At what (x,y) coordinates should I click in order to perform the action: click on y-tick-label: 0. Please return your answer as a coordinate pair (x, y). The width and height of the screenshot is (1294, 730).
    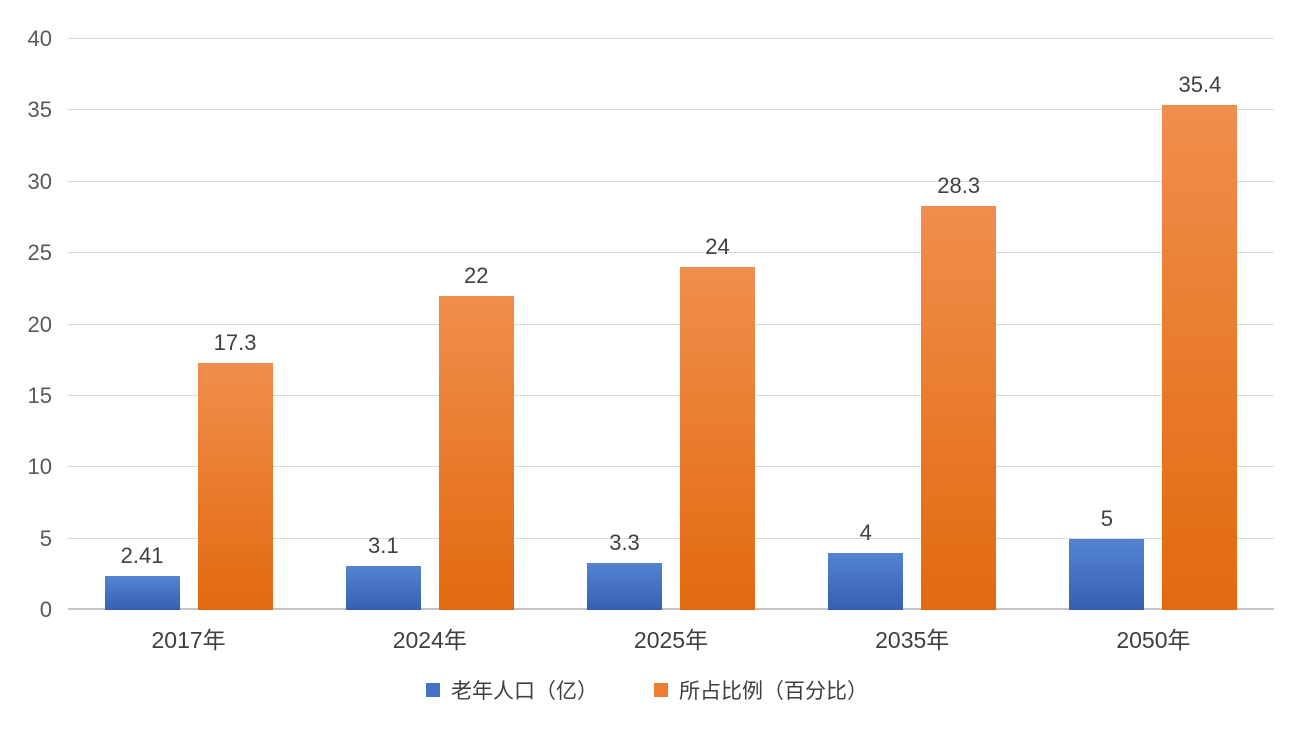
    Looking at the image, I should click on (45, 609).